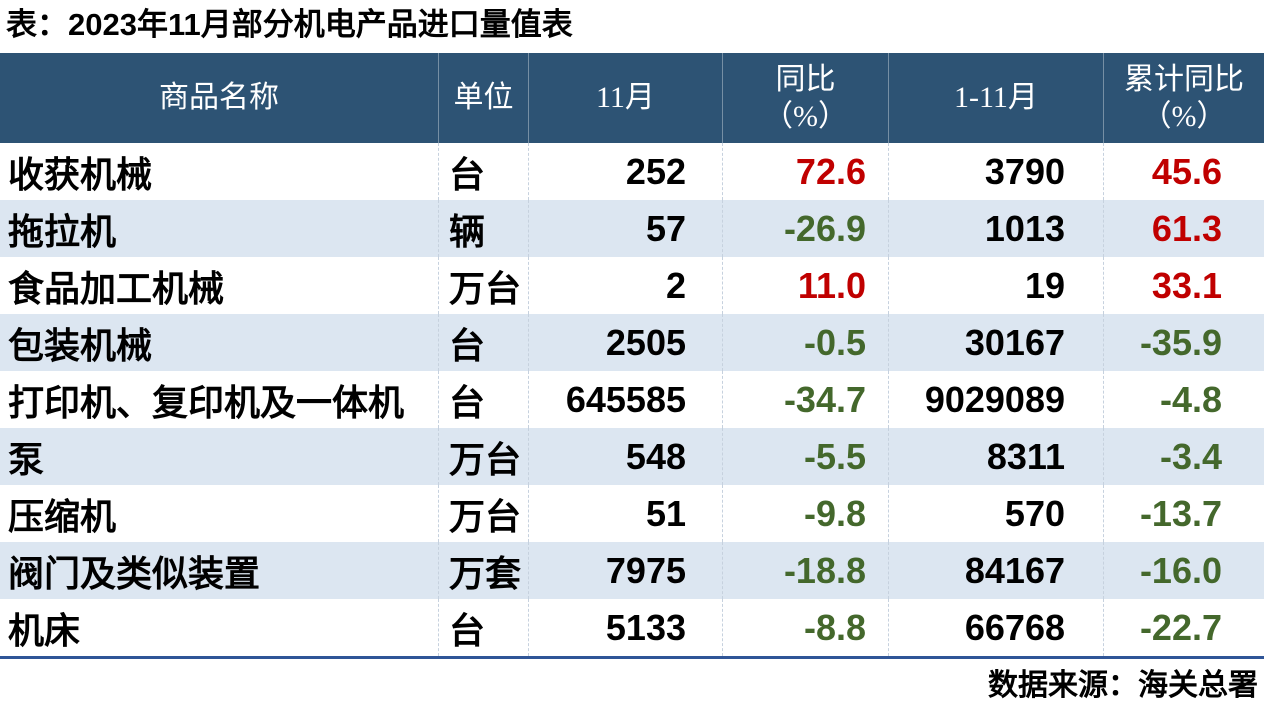 This screenshot has width=1264, height=712. Describe the element at coordinates (995, 513) in the screenshot. I see `jan-nov-value-cell: 570` at that location.